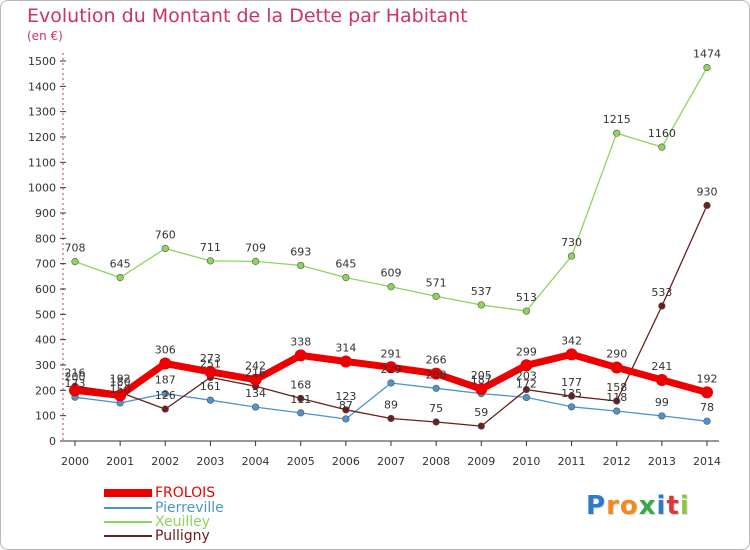 This screenshot has width=750, height=550. I want to click on data-label: 693, so click(300, 251).